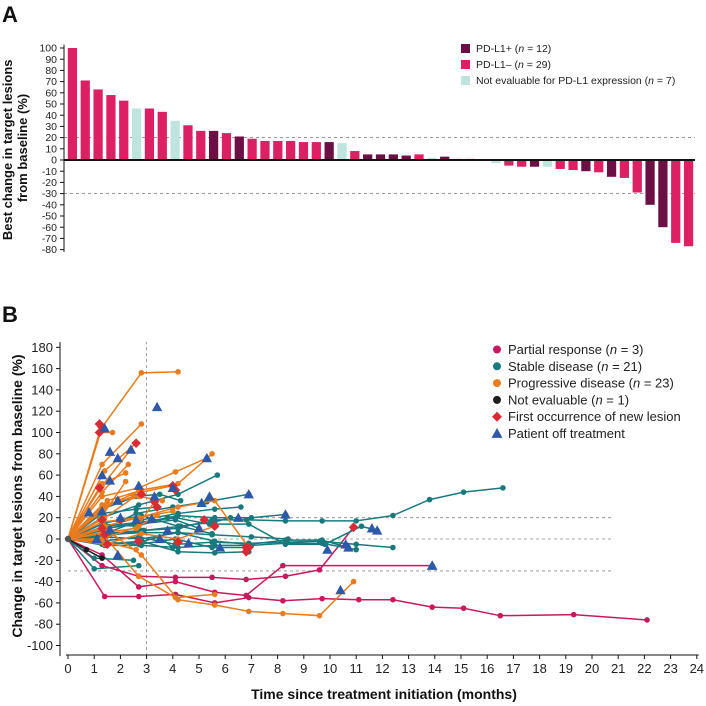 The height and width of the screenshot is (706, 706). What do you see at coordinates (49, 194) in the screenshot?
I see `panel-a-y-tick-label: -30` at bounding box center [49, 194].